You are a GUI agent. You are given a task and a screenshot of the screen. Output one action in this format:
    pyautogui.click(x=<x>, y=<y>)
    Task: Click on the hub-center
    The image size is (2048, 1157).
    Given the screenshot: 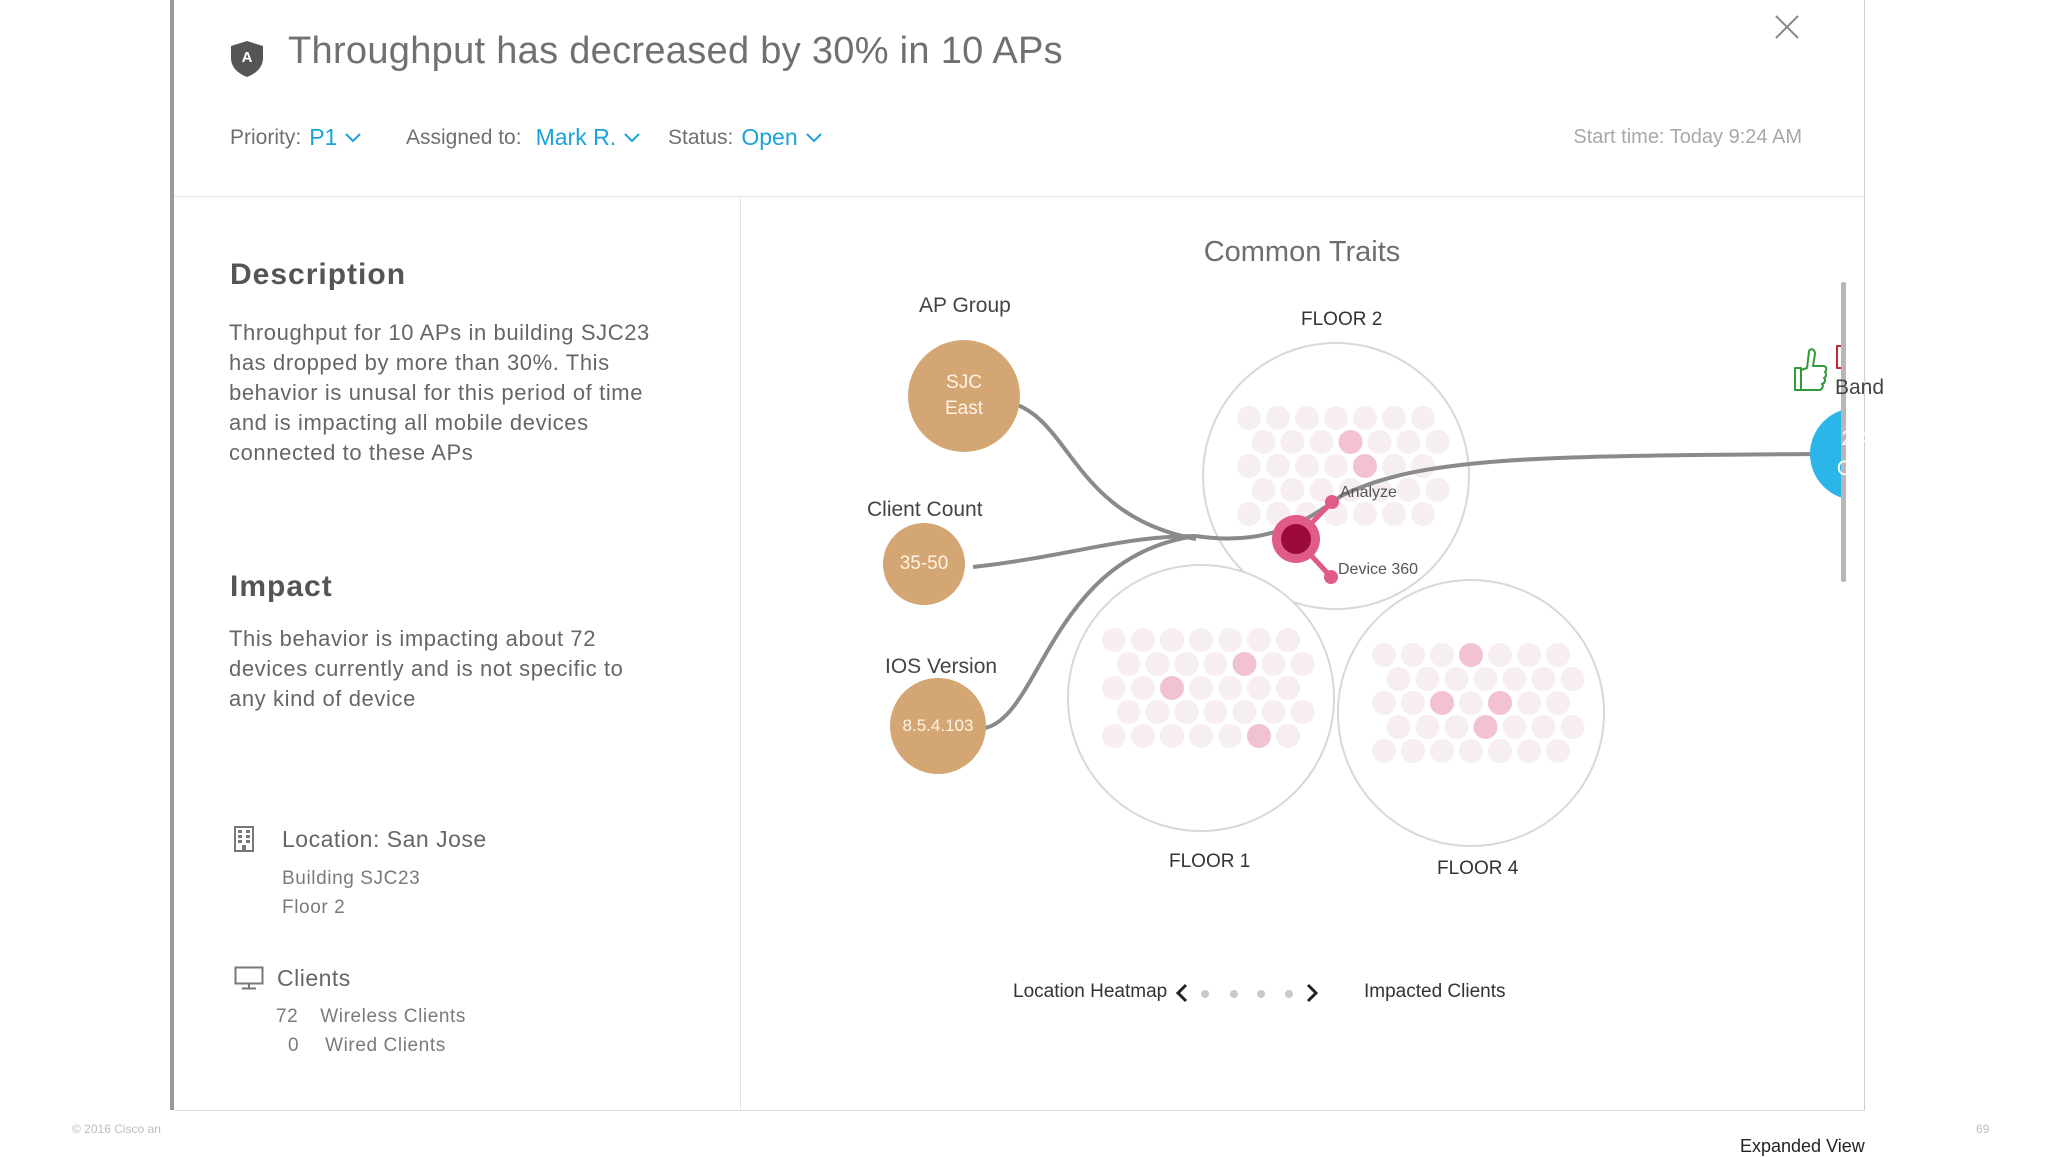 What is the action you would take?
    pyautogui.click(x=1296, y=539)
    